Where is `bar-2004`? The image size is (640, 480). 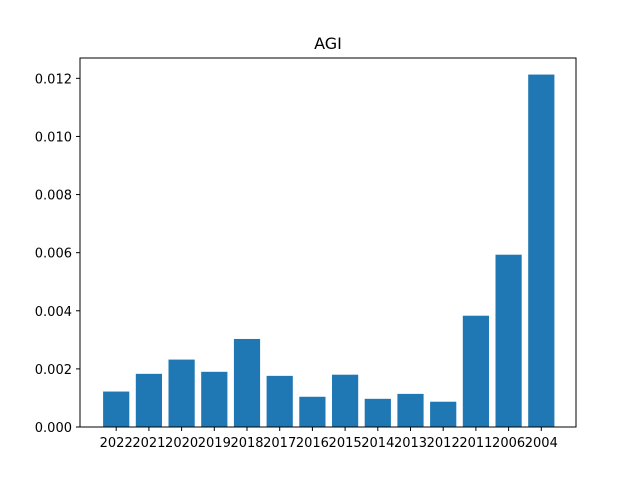
bar-2004 is located at coordinates (541, 250).